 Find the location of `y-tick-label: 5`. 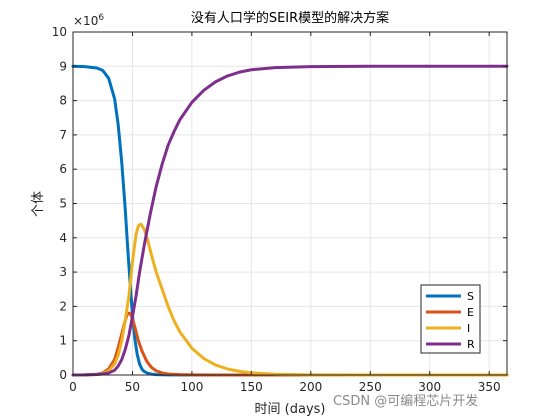

y-tick-label: 5 is located at coordinates (63, 204).